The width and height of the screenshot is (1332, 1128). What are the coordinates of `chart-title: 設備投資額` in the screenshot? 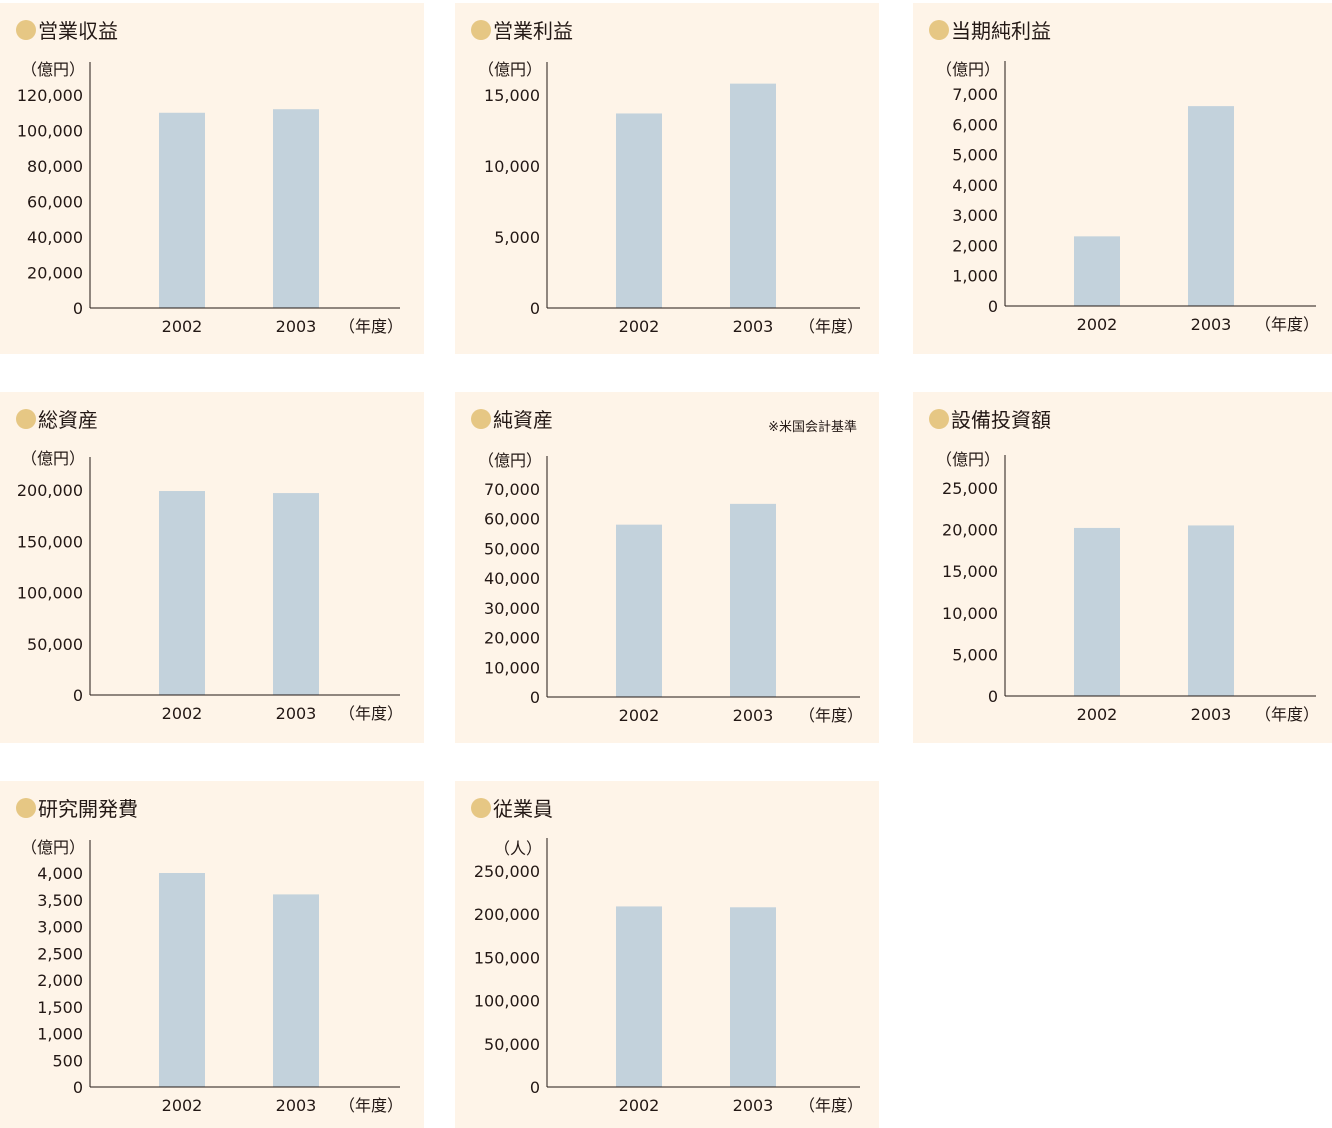 It's located at (990, 418).